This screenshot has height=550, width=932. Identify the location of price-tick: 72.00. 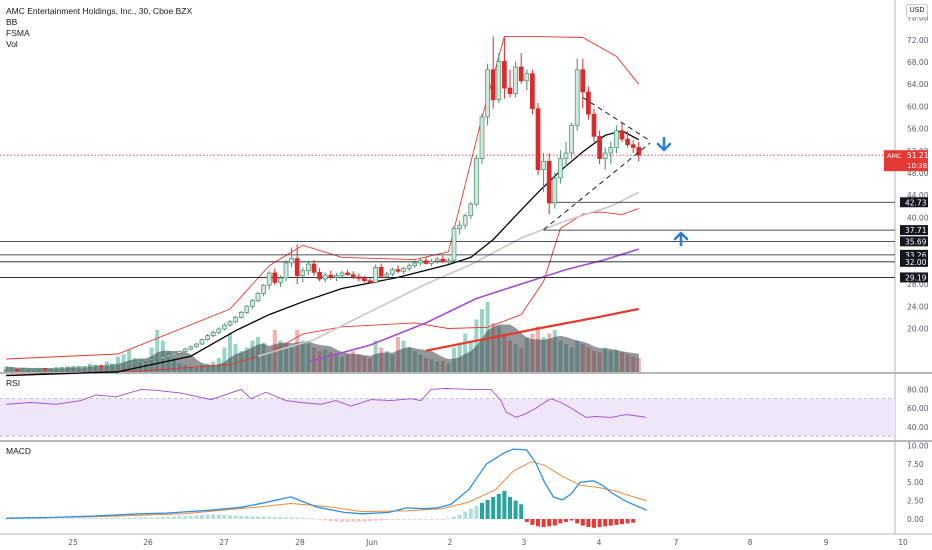
(918, 40).